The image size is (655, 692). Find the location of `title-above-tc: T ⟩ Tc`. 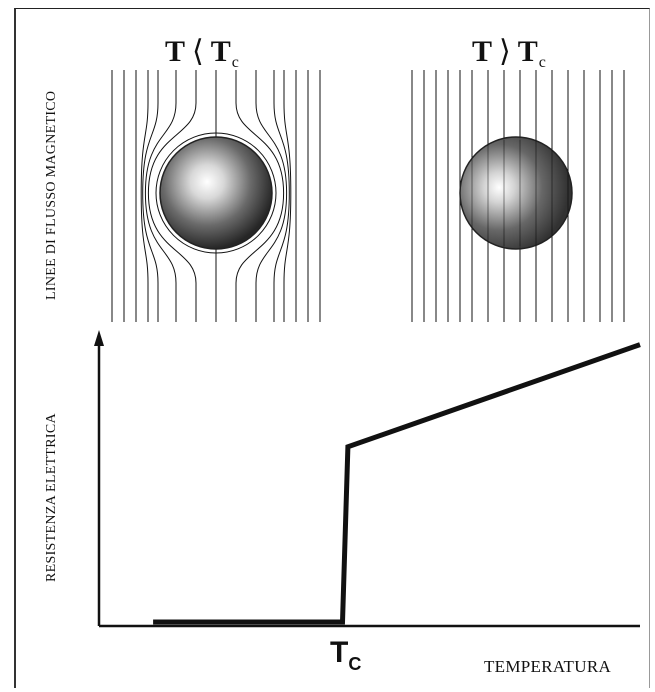

title-above-tc: T ⟩ Tc is located at coordinates (509, 53).